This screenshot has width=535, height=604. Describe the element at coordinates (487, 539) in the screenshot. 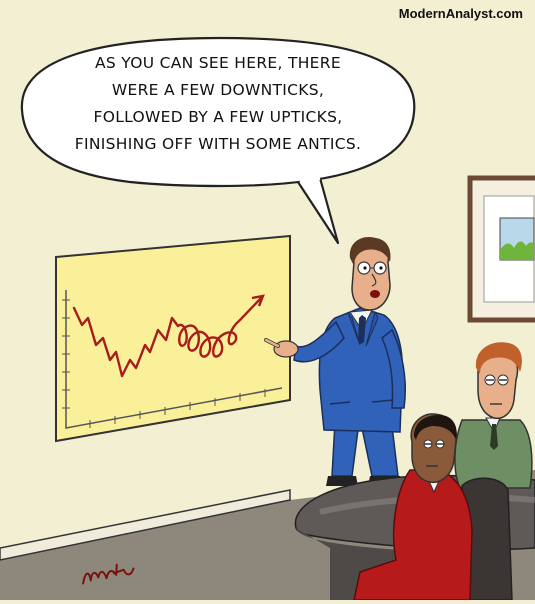

I see `chair` at that location.